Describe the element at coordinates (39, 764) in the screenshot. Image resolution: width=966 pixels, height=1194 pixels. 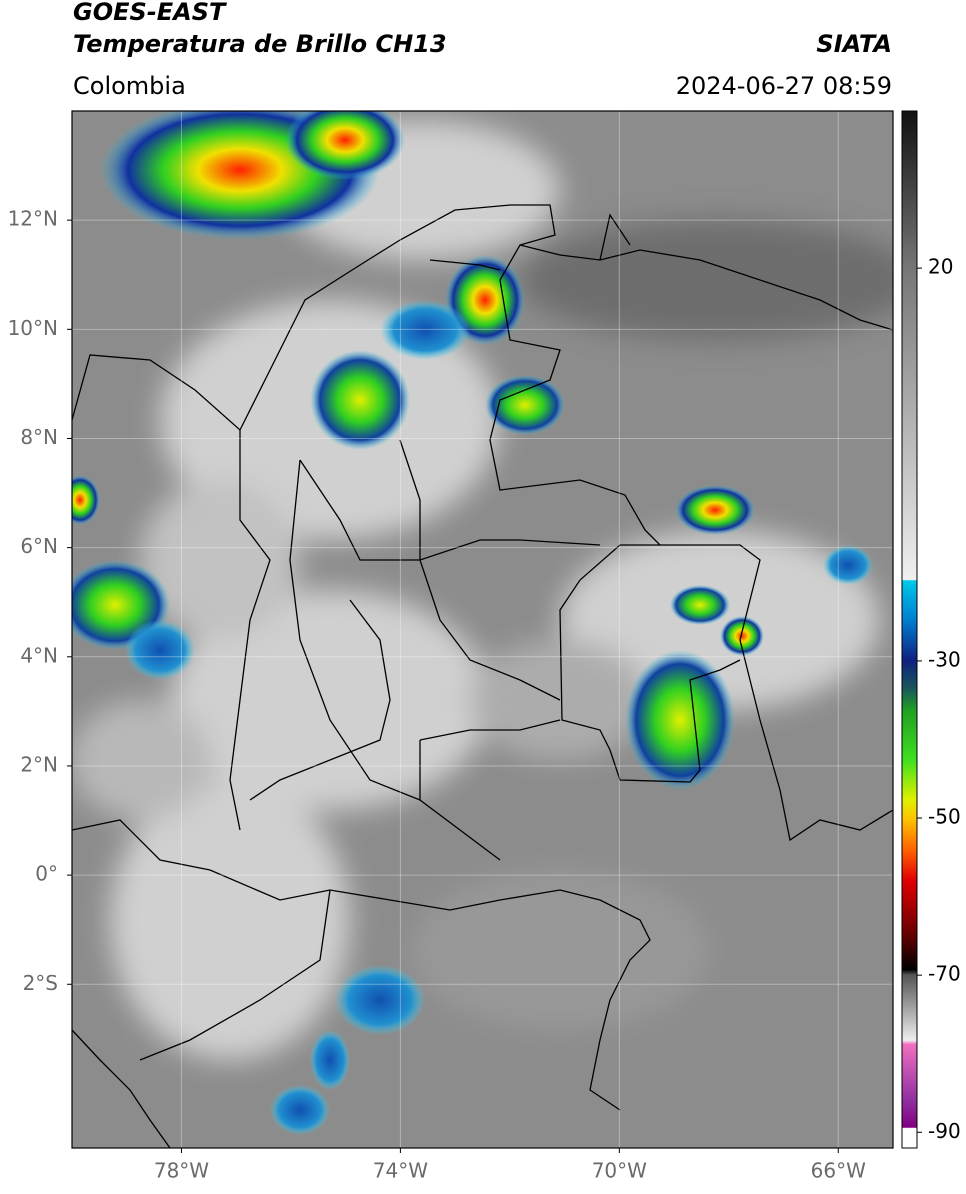
I see `lat-tick-label: 2°N` at that location.